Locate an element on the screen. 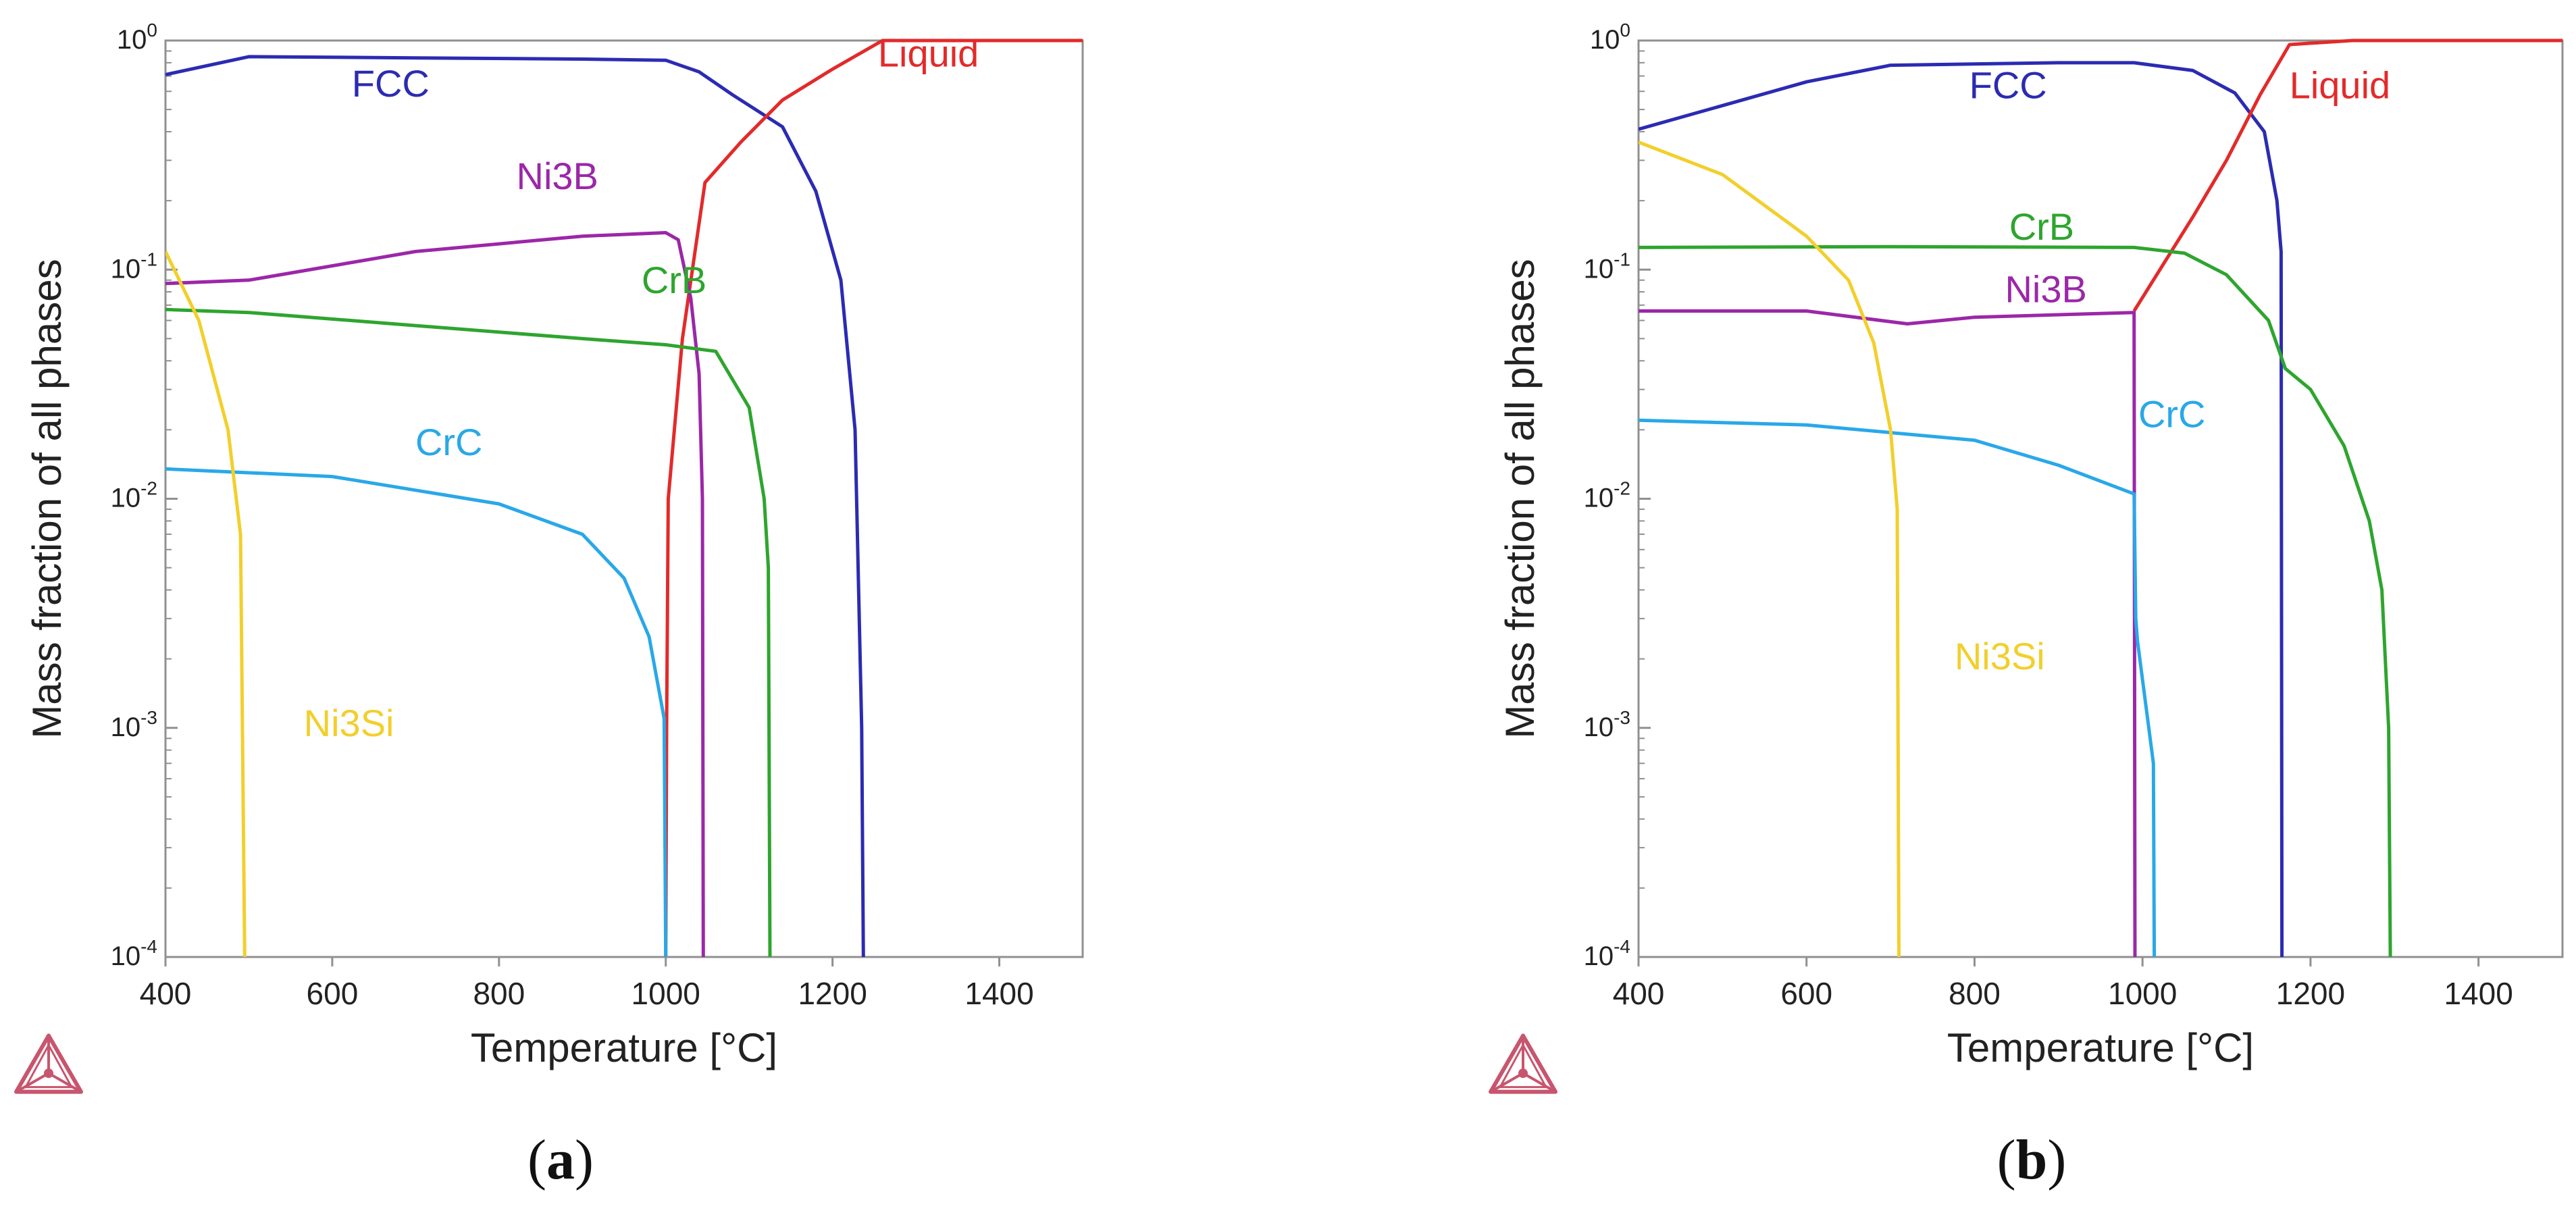 The height and width of the screenshot is (1217, 2576). subfigure-label: (a) is located at coordinates (560, 1160).